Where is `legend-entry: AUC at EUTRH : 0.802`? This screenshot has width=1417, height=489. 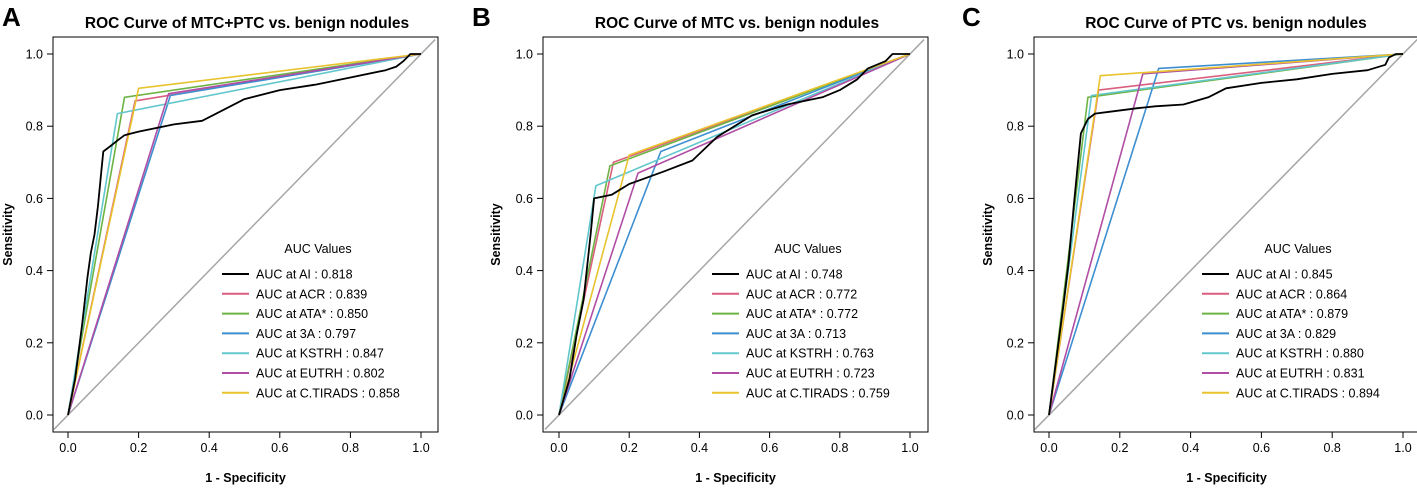 legend-entry: AUC at EUTRH : 0.802 is located at coordinates (320, 374).